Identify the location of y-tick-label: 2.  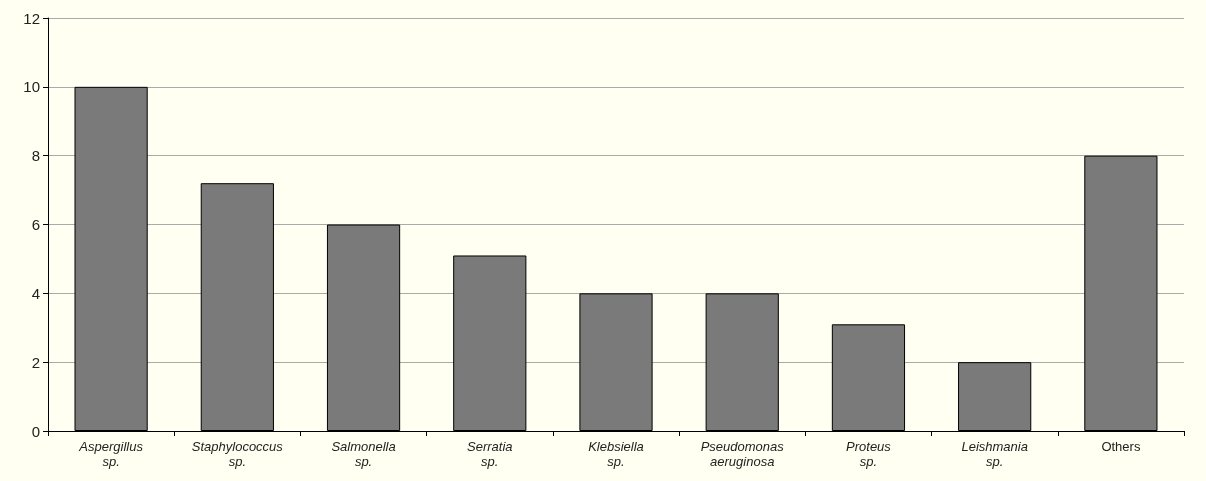
(35, 362).